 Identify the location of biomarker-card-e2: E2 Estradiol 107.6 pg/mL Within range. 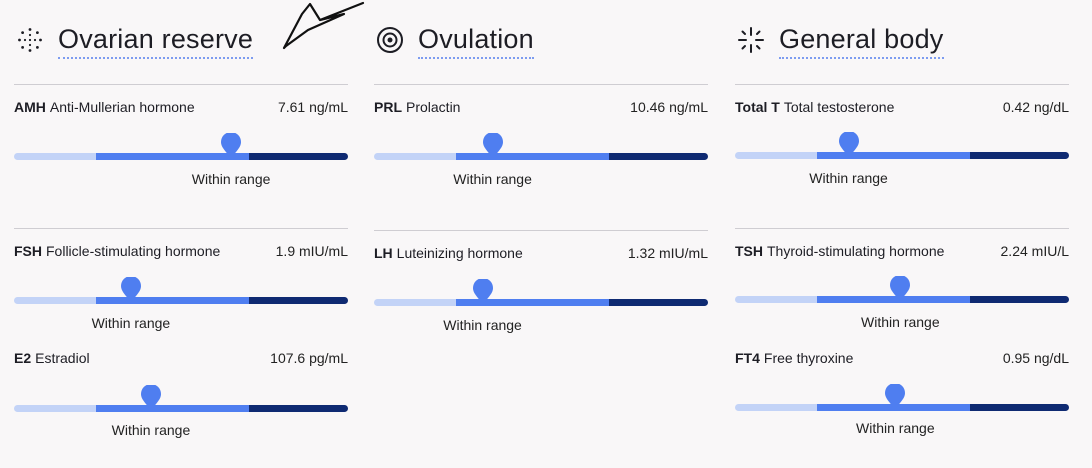
(181, 391).